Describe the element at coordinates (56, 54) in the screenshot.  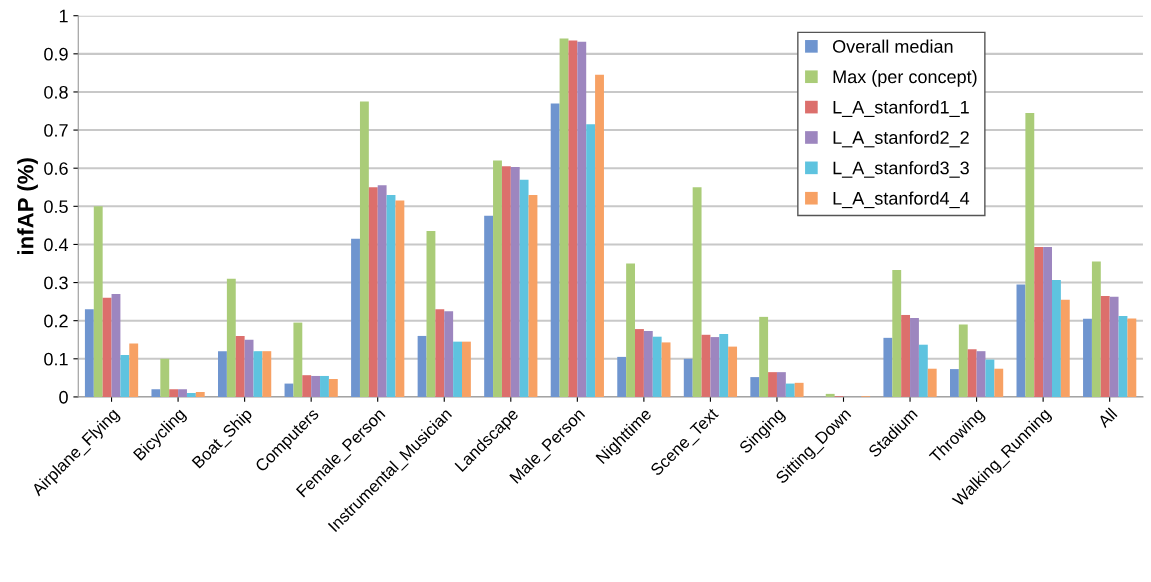
I see `y-tick-label: 0.9` at that location.